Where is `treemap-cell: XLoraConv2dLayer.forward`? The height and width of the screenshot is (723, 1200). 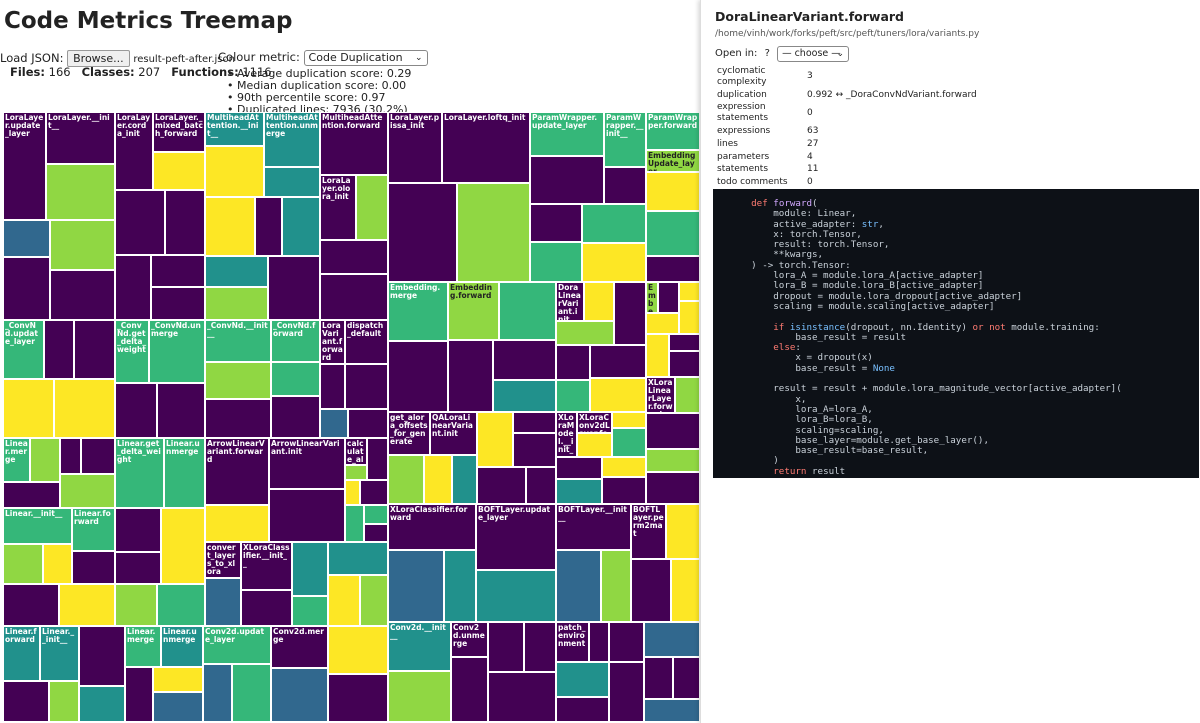 treemap-cell: XLoraConv2dLayer.forward is located at coordinates (594, 422).